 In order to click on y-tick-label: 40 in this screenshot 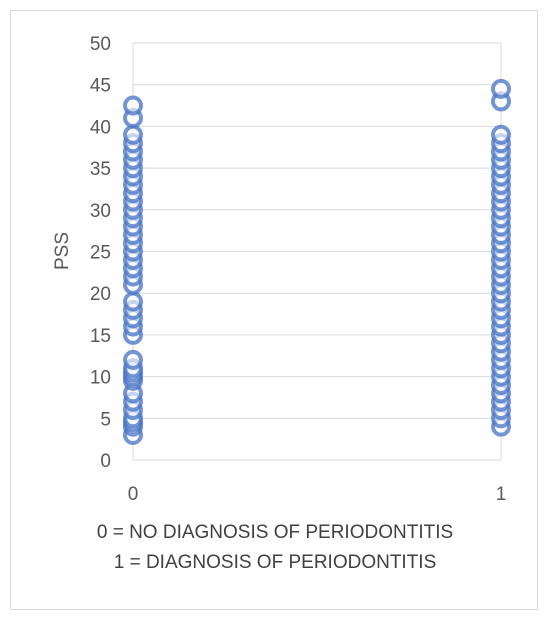, I will do `click(100, 127)`.